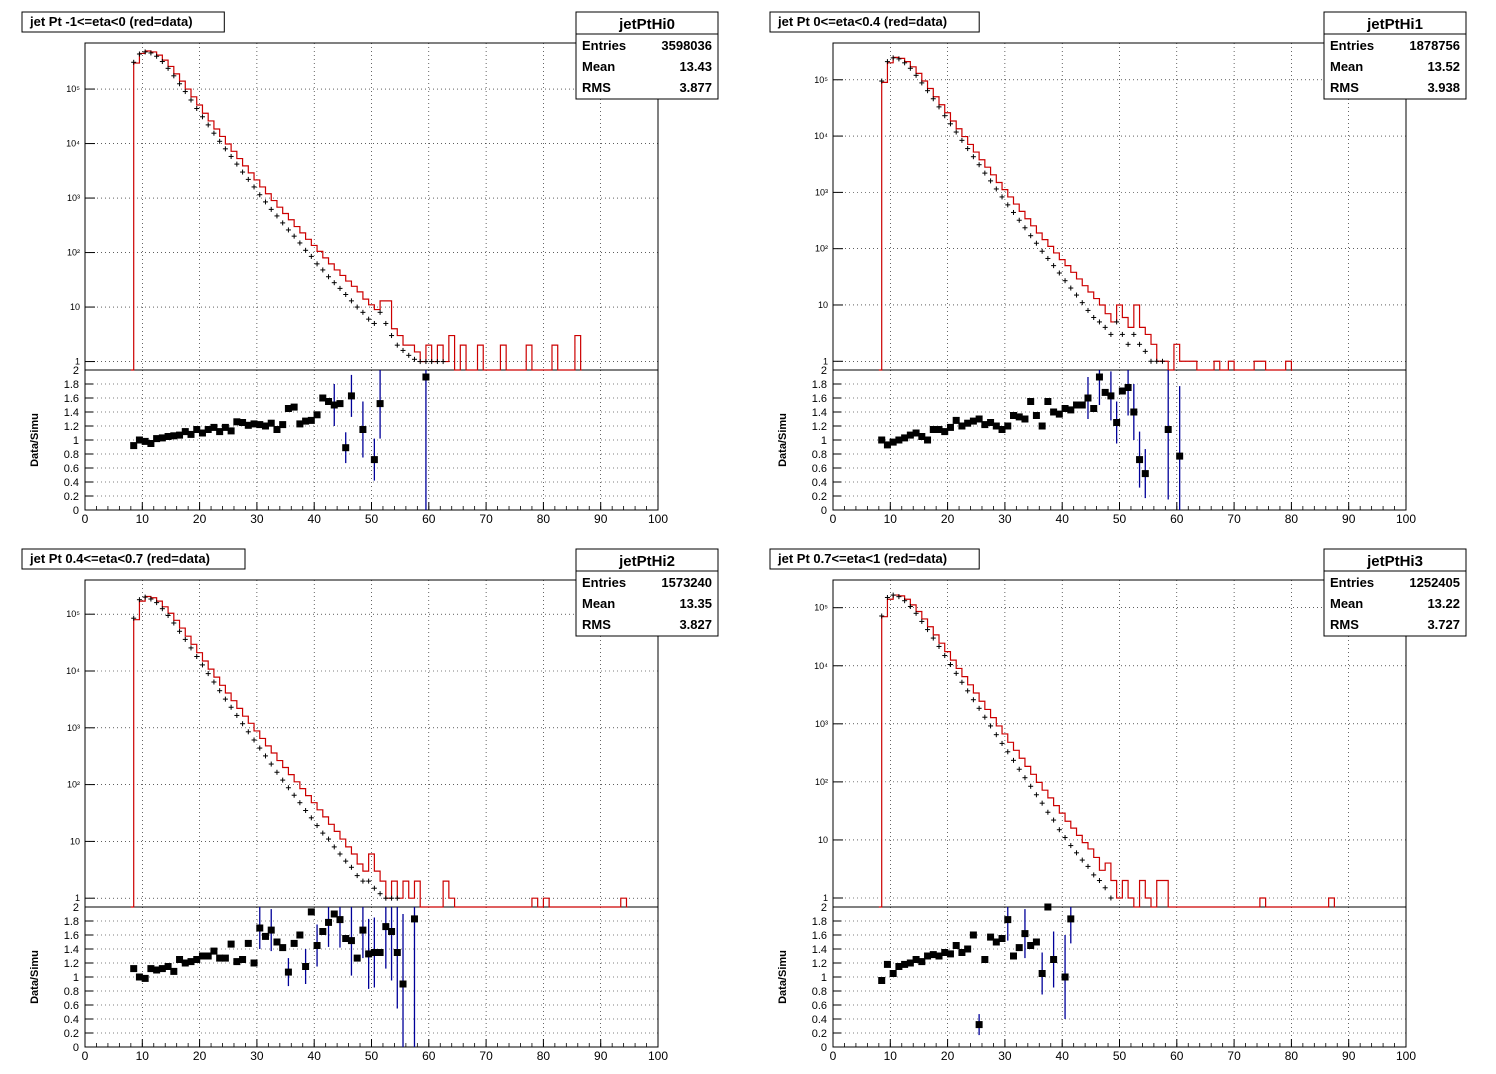 This screenshot has width=1496, height=1074. What do you see at coordinates (686, 45) in the screenshot?
I see `stats-value: 3598036` at bounding box center [686, 45].